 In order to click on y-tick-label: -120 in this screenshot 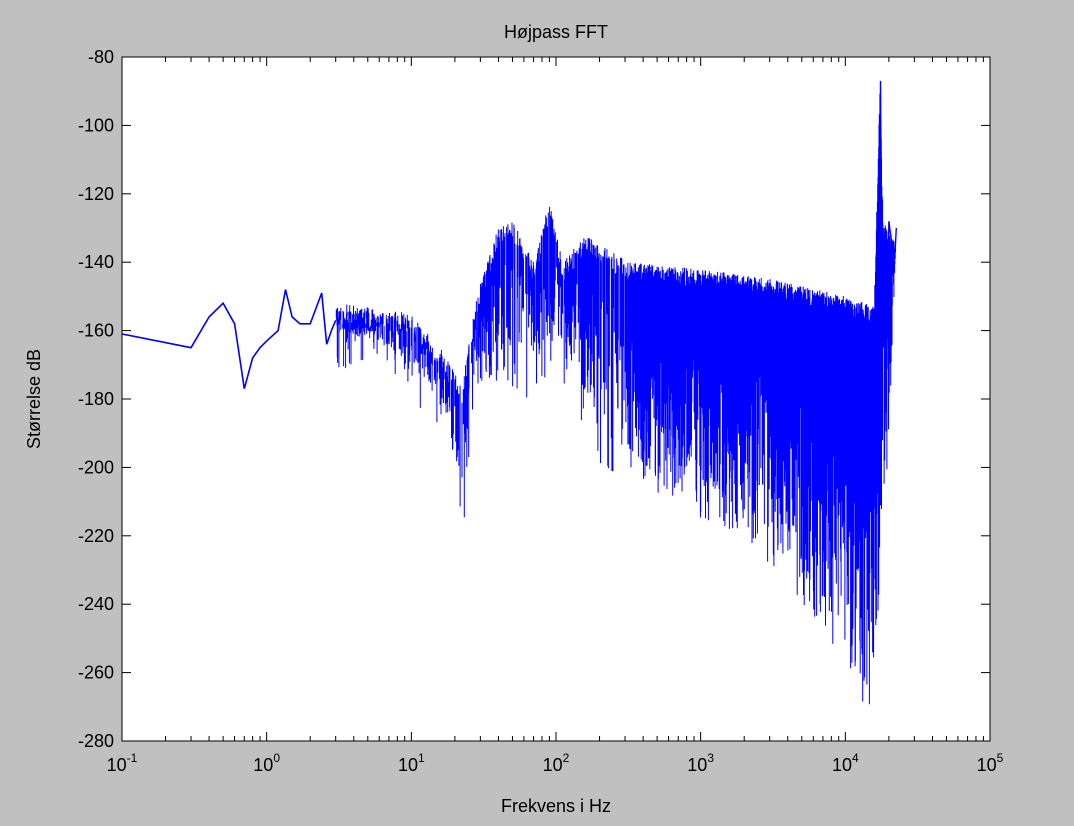, I will do `click(96, 194)`.